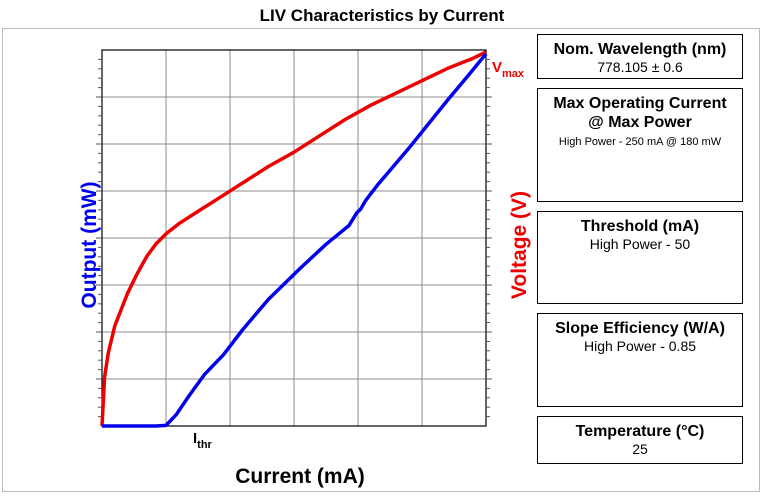 The width and height of the screenshot is (764, 500). Describe the element at coordinates (640, 49) in the screenshot. I see `wavelength-title: Nom. Wavelength (nm)` at that location.